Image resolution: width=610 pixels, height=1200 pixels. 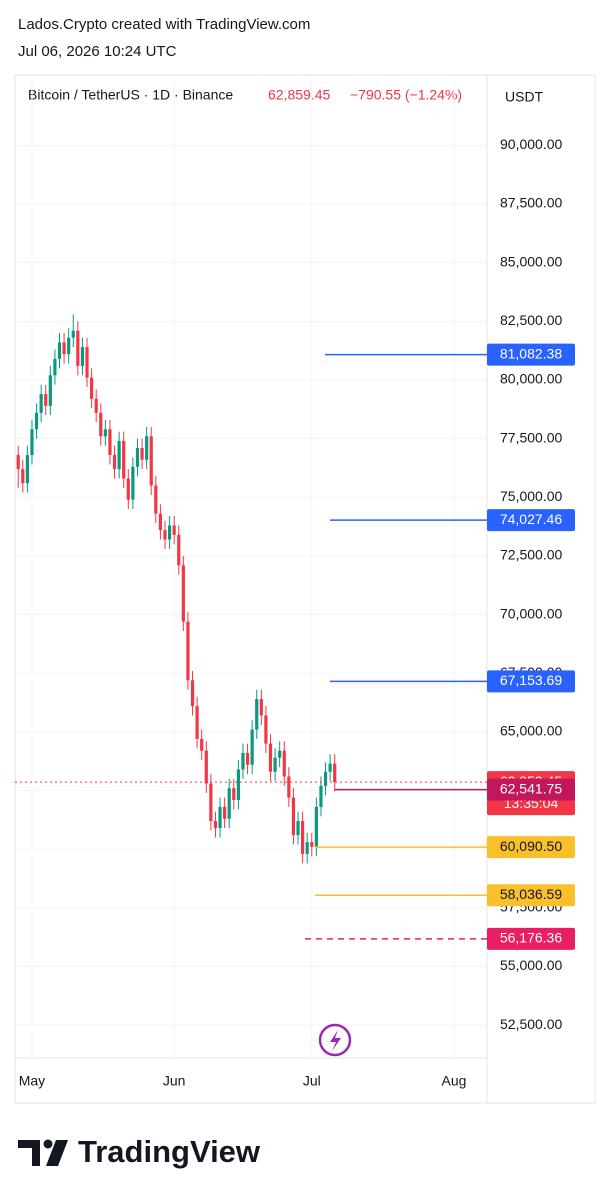 I want to click on x-tick-label: Aug, so click(x=454, y=1081).